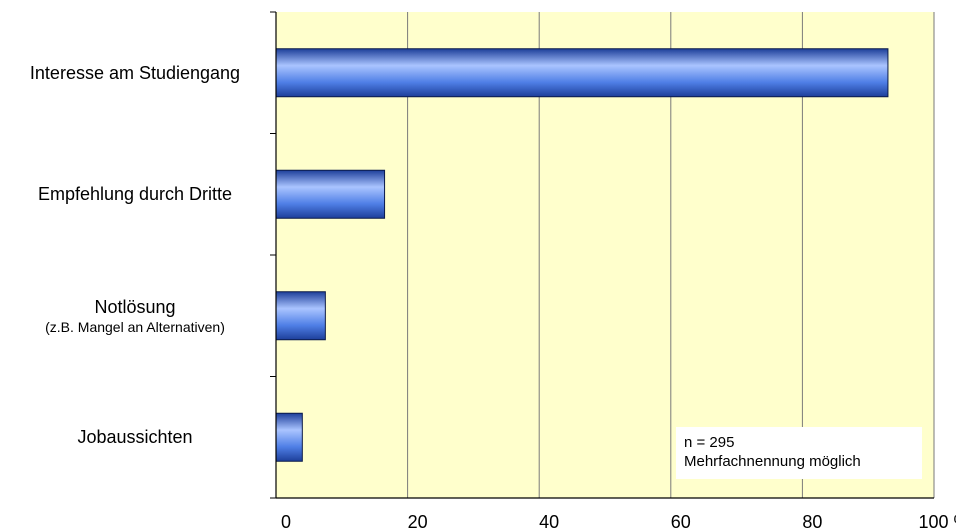 The image size is (956, 532). I want to click on category-label: Empfehlung durch Dritte, so click(135, 194).